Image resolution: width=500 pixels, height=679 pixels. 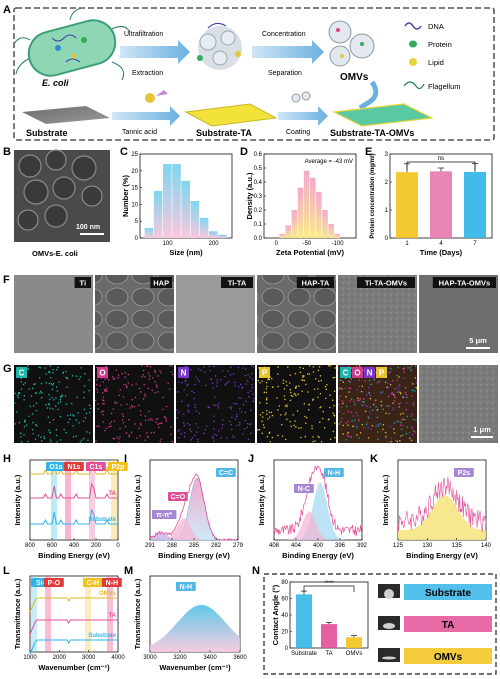 What do you see at coordinates (464, 282) in the screenshot?
I see `sem-label-bg` at bounding box center [464, 282].